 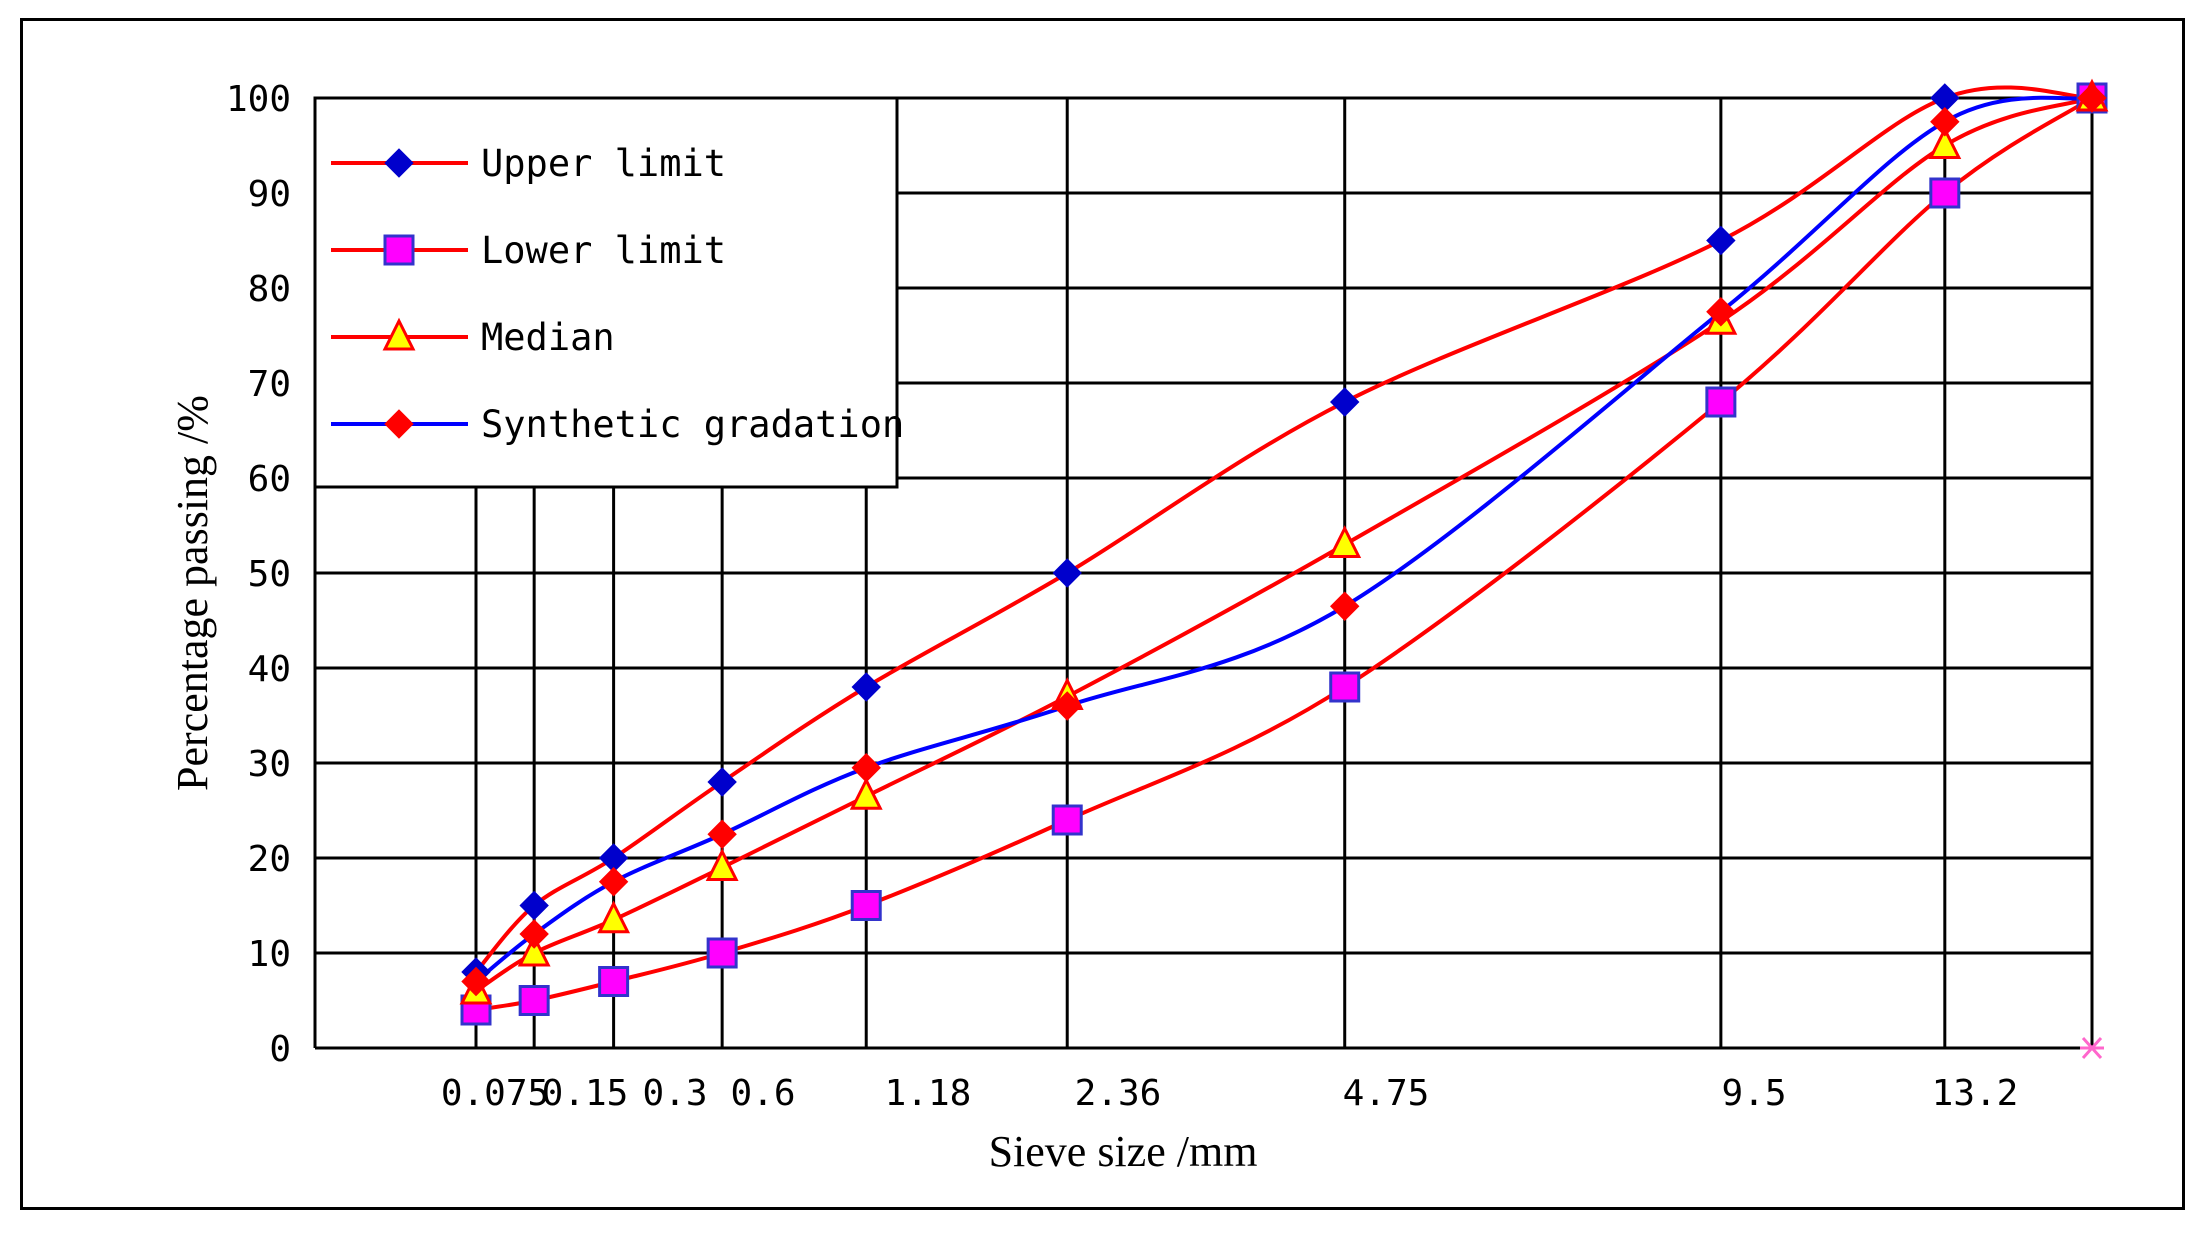 What do you see at coordinates (762, 1093) in the screenshot?
I see `x-tick-label: 0.6` at bounding box center [762, 1093].